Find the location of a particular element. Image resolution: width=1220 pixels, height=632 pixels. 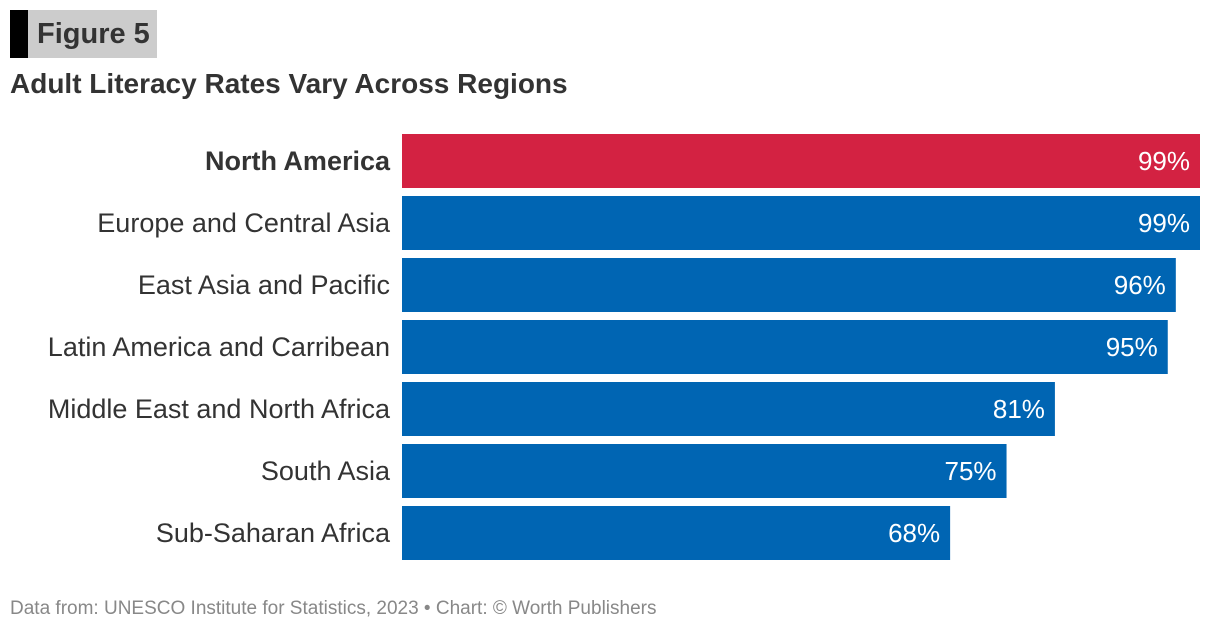

category-label: Middle East and North Africa is located at coordinates (219, 409).